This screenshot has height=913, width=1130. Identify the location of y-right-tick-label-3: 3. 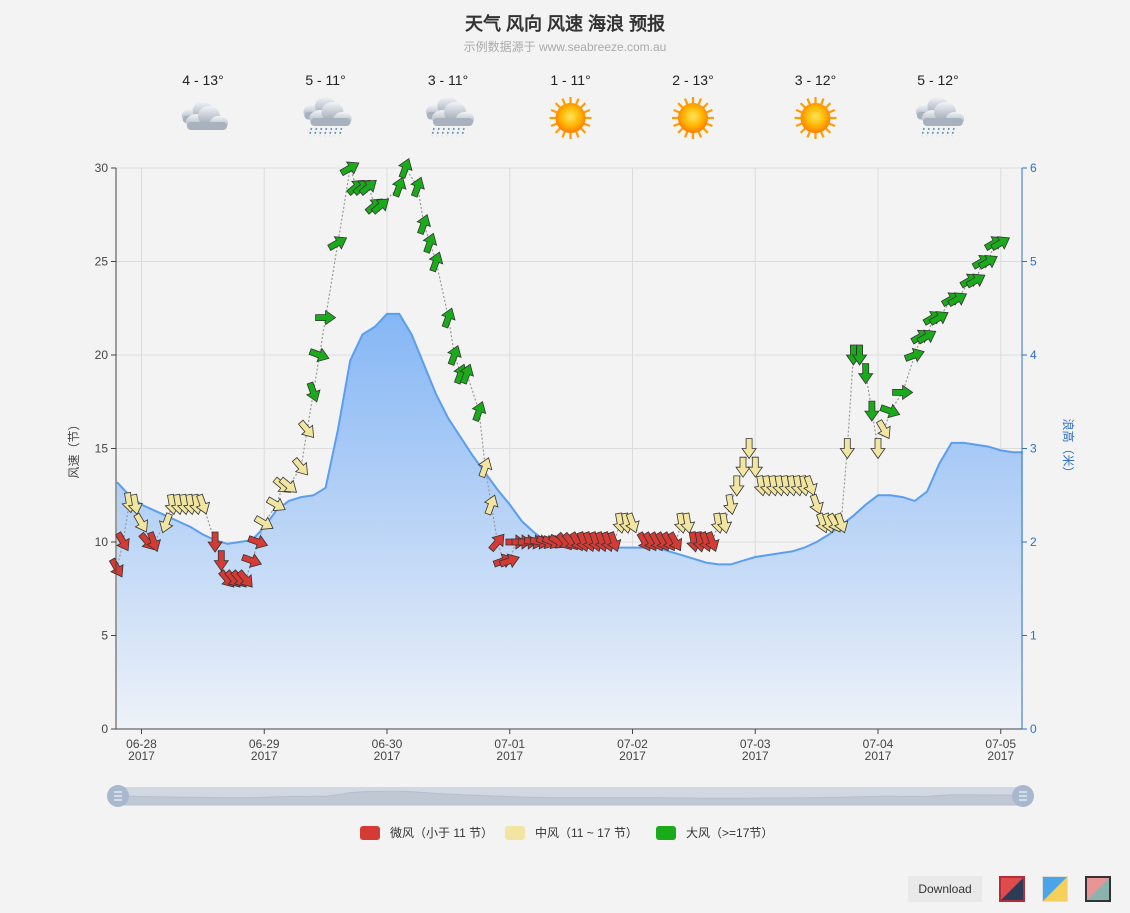
(1033, 449).